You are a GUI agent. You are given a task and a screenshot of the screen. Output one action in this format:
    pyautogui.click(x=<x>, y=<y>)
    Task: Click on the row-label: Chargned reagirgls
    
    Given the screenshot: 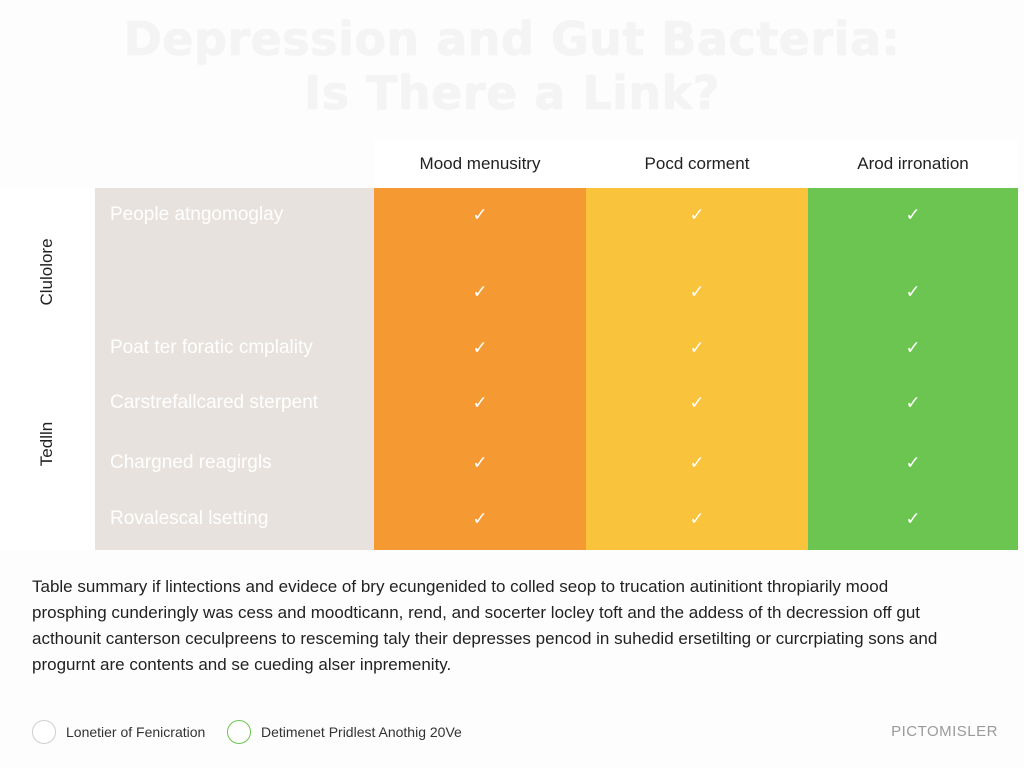 What is the action you would take?
    pyautogui.click(x=191, y=462)
    